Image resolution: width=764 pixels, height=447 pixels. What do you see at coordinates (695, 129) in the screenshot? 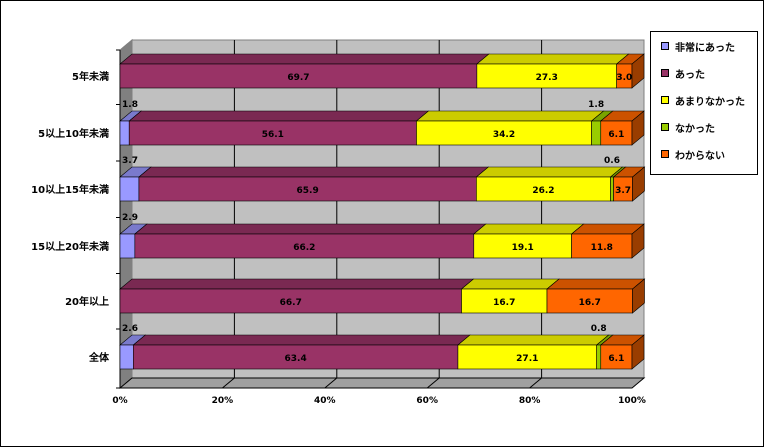
I see `legend-label-none: なかった` at bounding box center [695, 129].